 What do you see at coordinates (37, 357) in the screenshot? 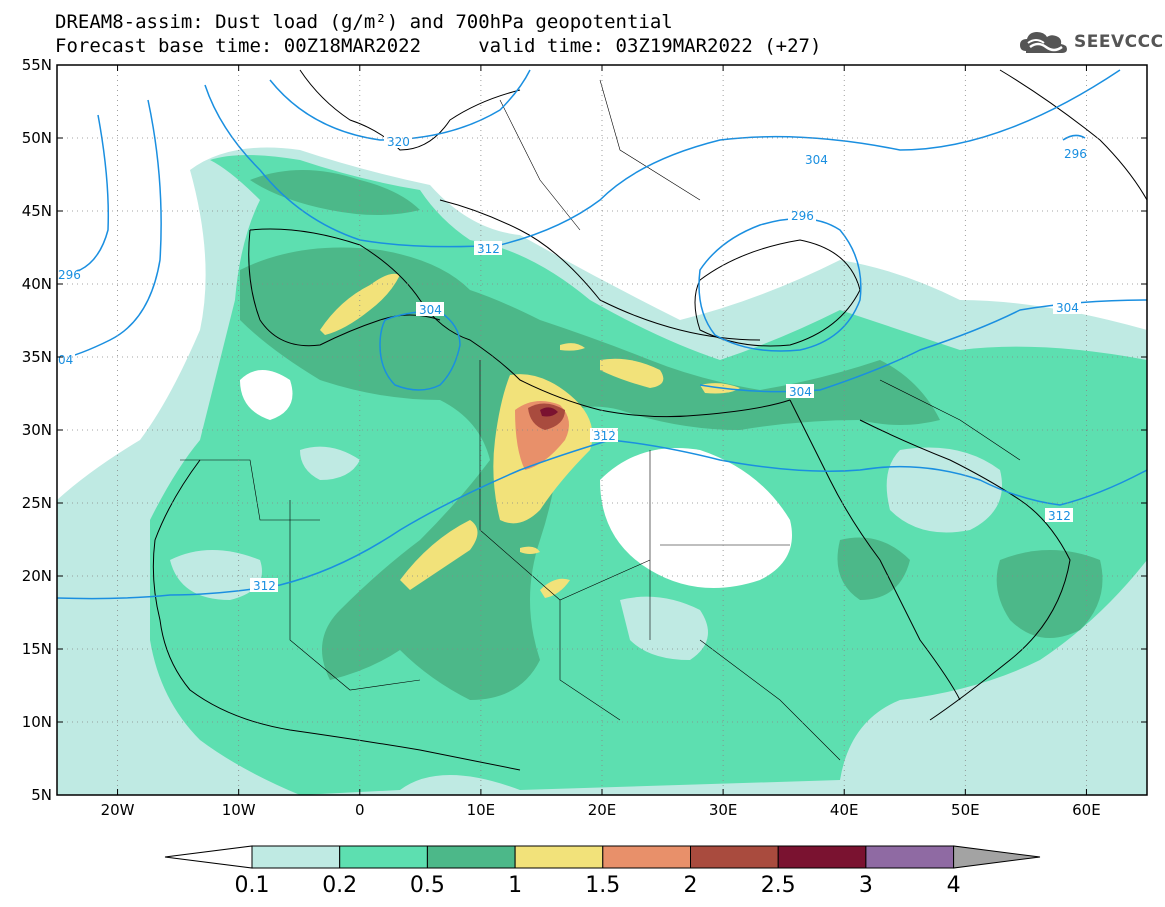
I see `latitude-label: 35N` at bounding box center [37, 357].